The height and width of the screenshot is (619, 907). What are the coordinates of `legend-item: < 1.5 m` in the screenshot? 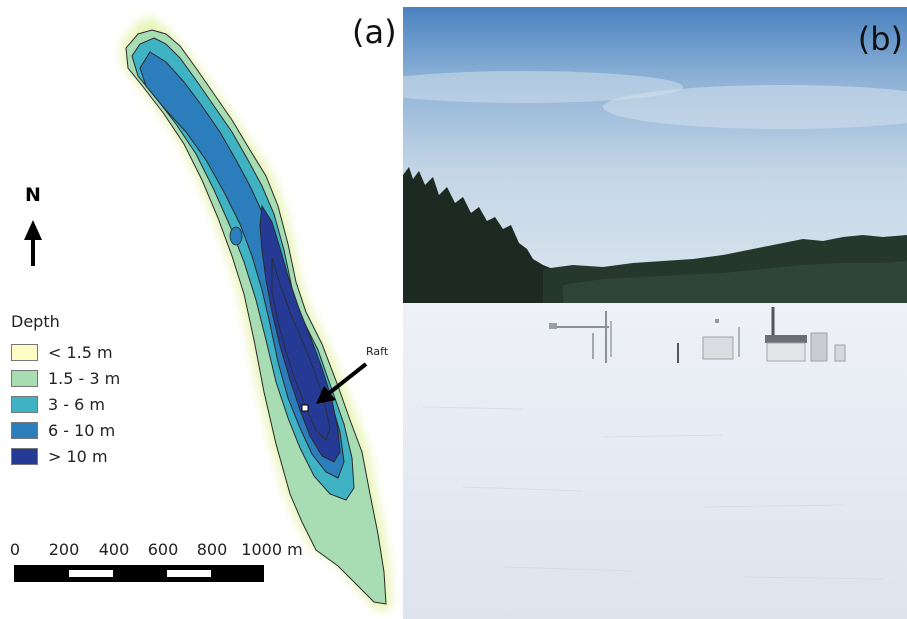 It's located at (65, 352).